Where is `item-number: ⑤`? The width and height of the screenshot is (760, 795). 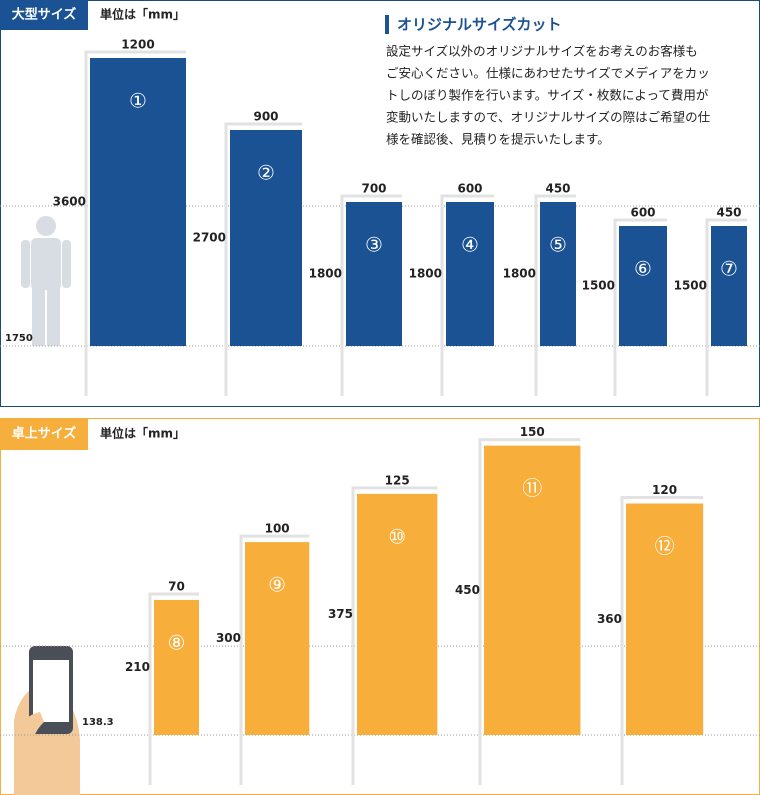
item-number: ⑤ is located at coordinates (558, 245).